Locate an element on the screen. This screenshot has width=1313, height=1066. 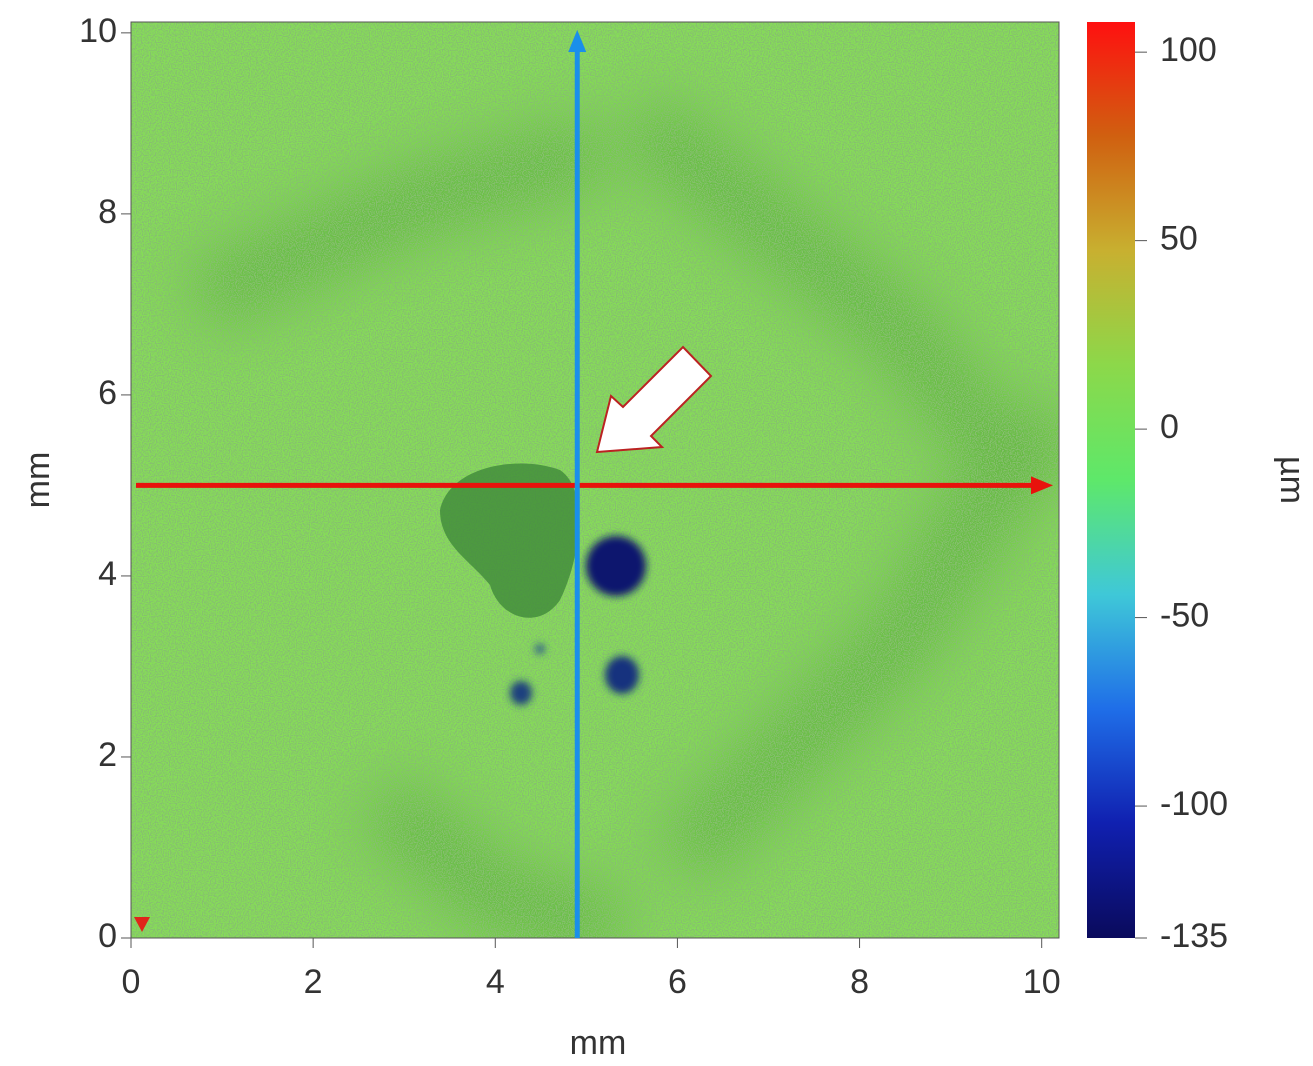
colorbar-tick-label: 0 is located at coordinates (1169, 427).